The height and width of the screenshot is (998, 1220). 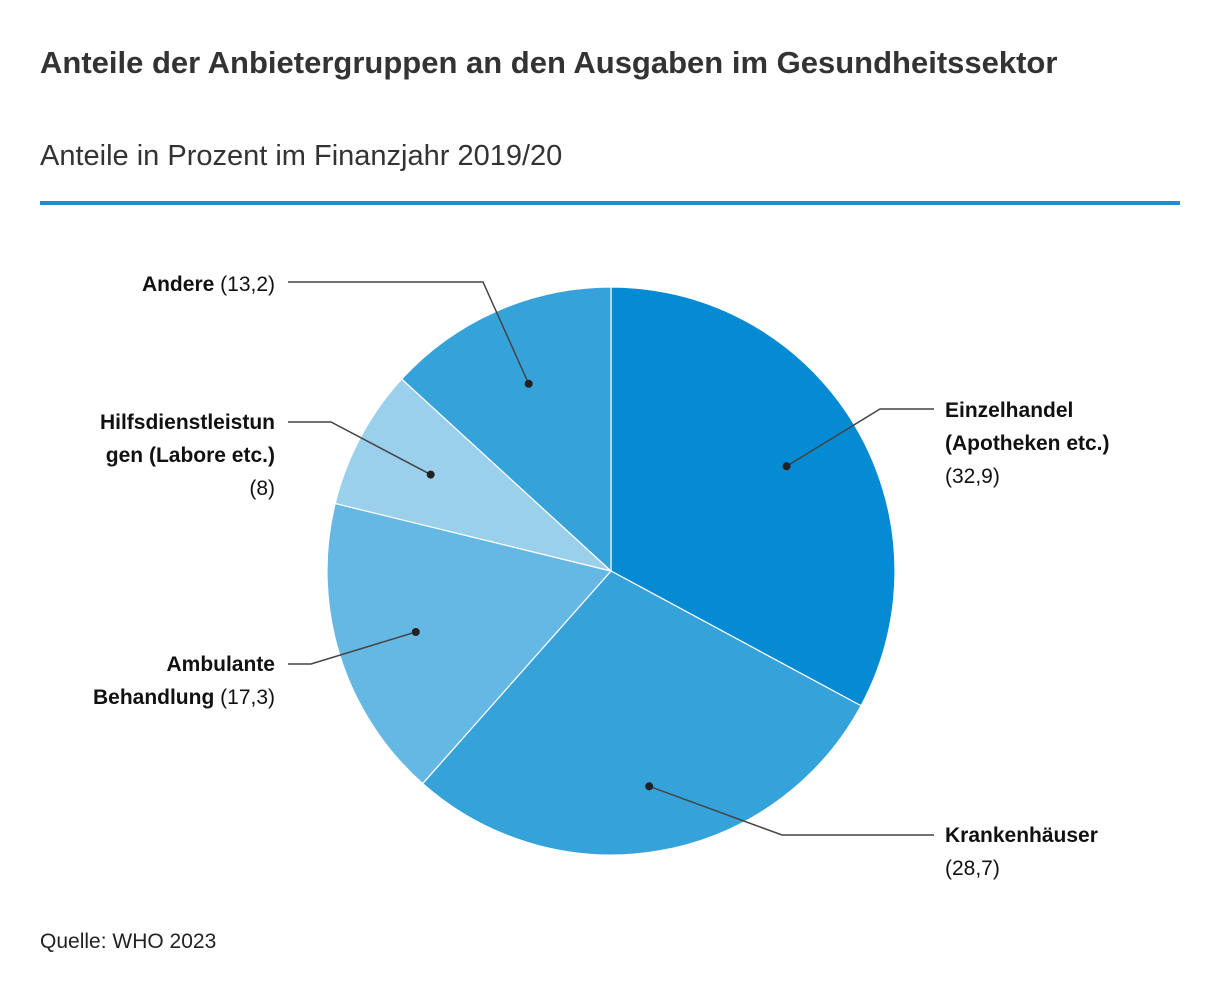 I want to click on leader-line-ambulant, so click(x=352, y=648).